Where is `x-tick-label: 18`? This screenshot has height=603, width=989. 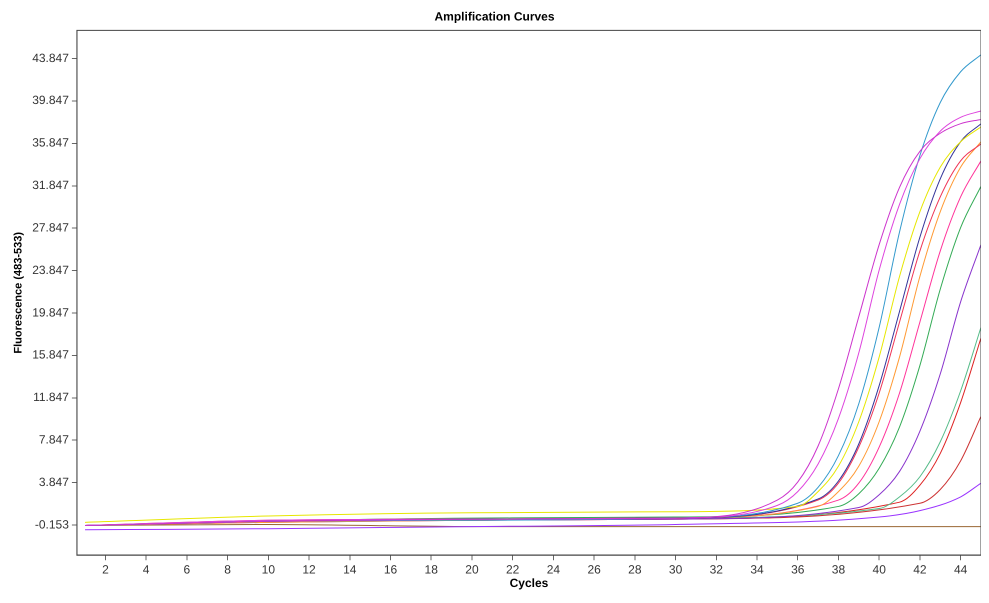 x-tick-label: 18 is located at coordinates (431, 569).